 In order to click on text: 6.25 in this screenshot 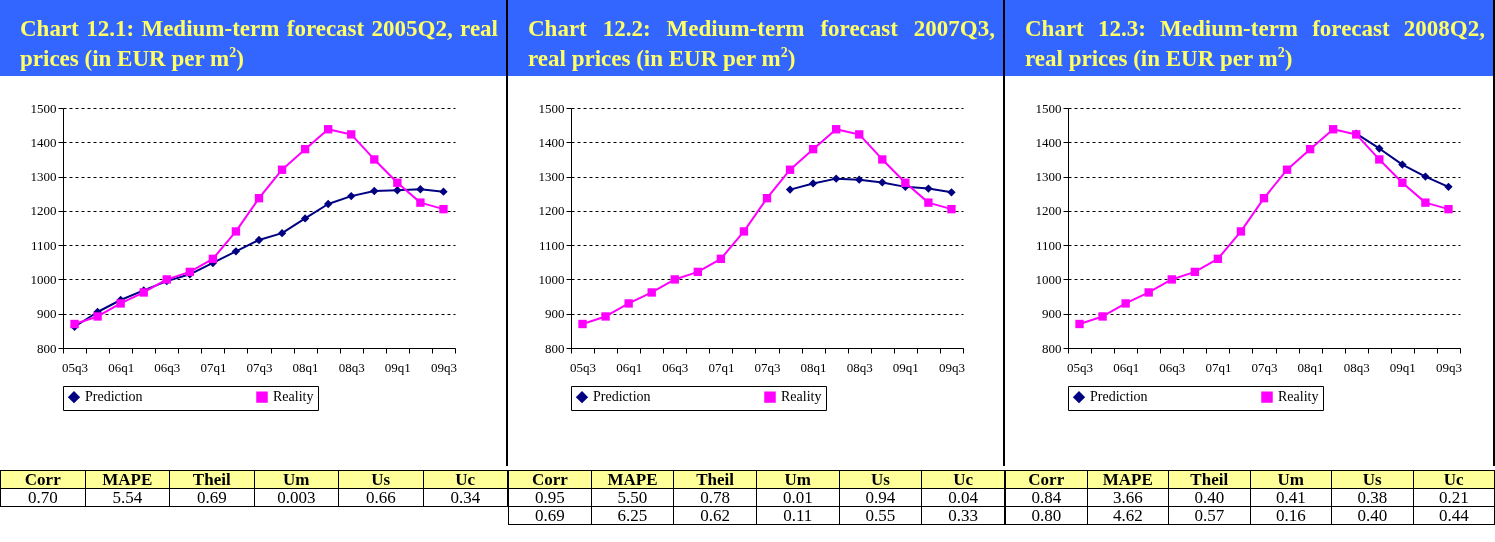, I will do `click(632, 515)`.